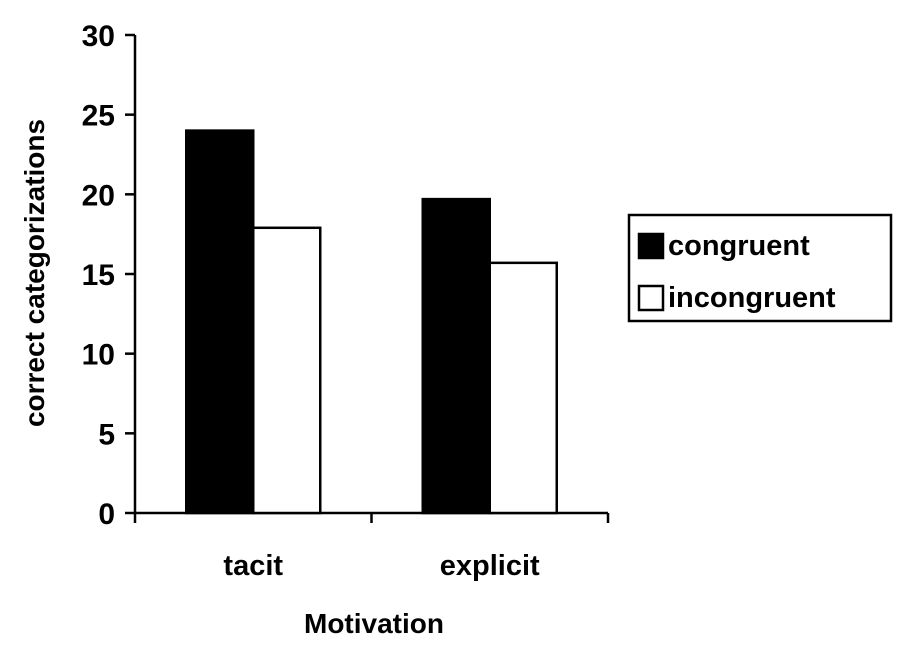 The width and height of the screenshot is (916, 654). I want to click on legend: congruent incongruent, so click(760, 268).